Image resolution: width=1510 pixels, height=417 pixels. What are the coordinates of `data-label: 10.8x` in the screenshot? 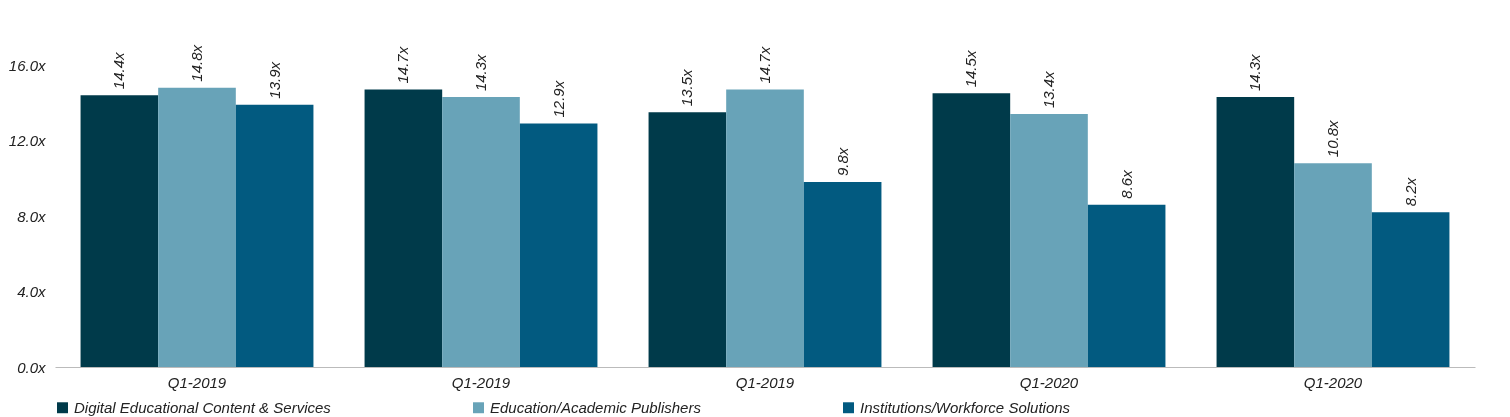 It's located at (1332, 138).